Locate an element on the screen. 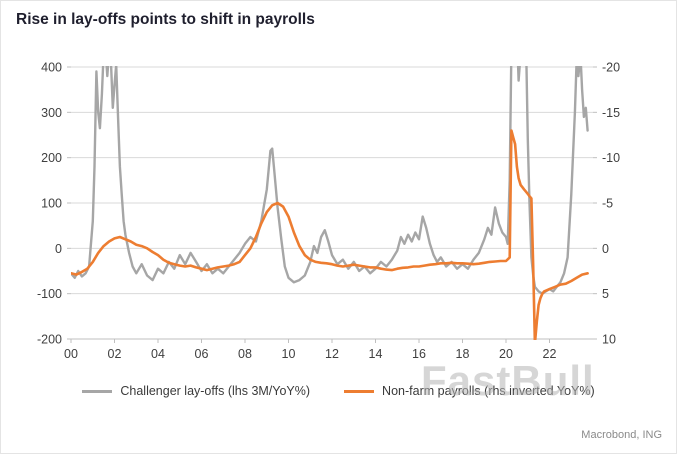 This screenshot has height=454, width=677. svg-text: 12 is located at coordinates (332, 354).